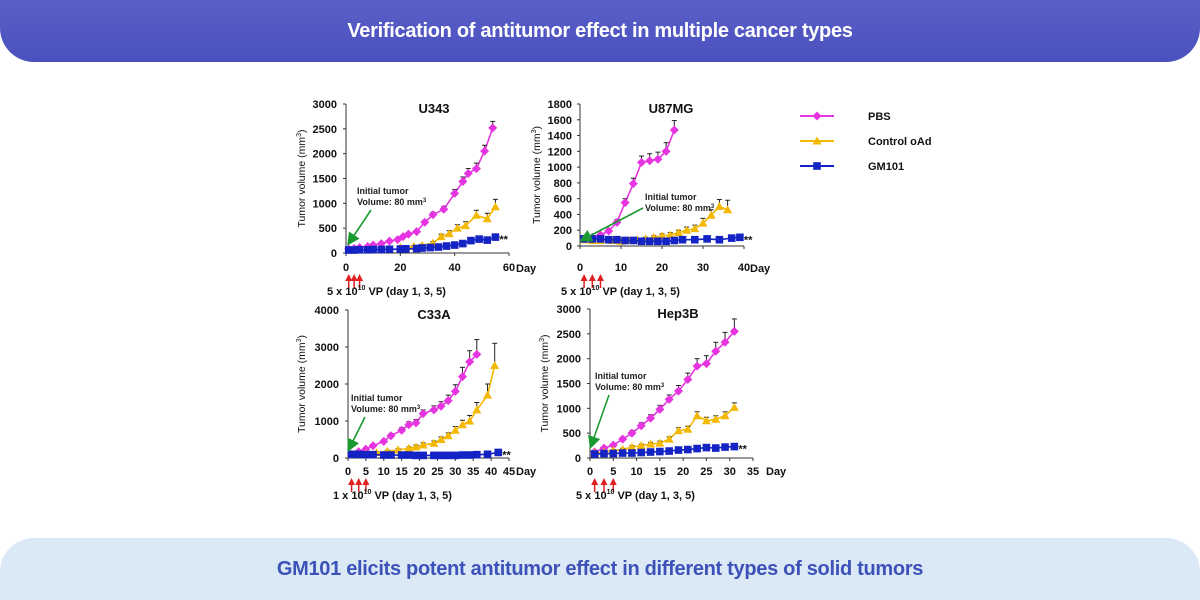  I want to click on legend: PBS Control oAd GM101, so click(866, 142).